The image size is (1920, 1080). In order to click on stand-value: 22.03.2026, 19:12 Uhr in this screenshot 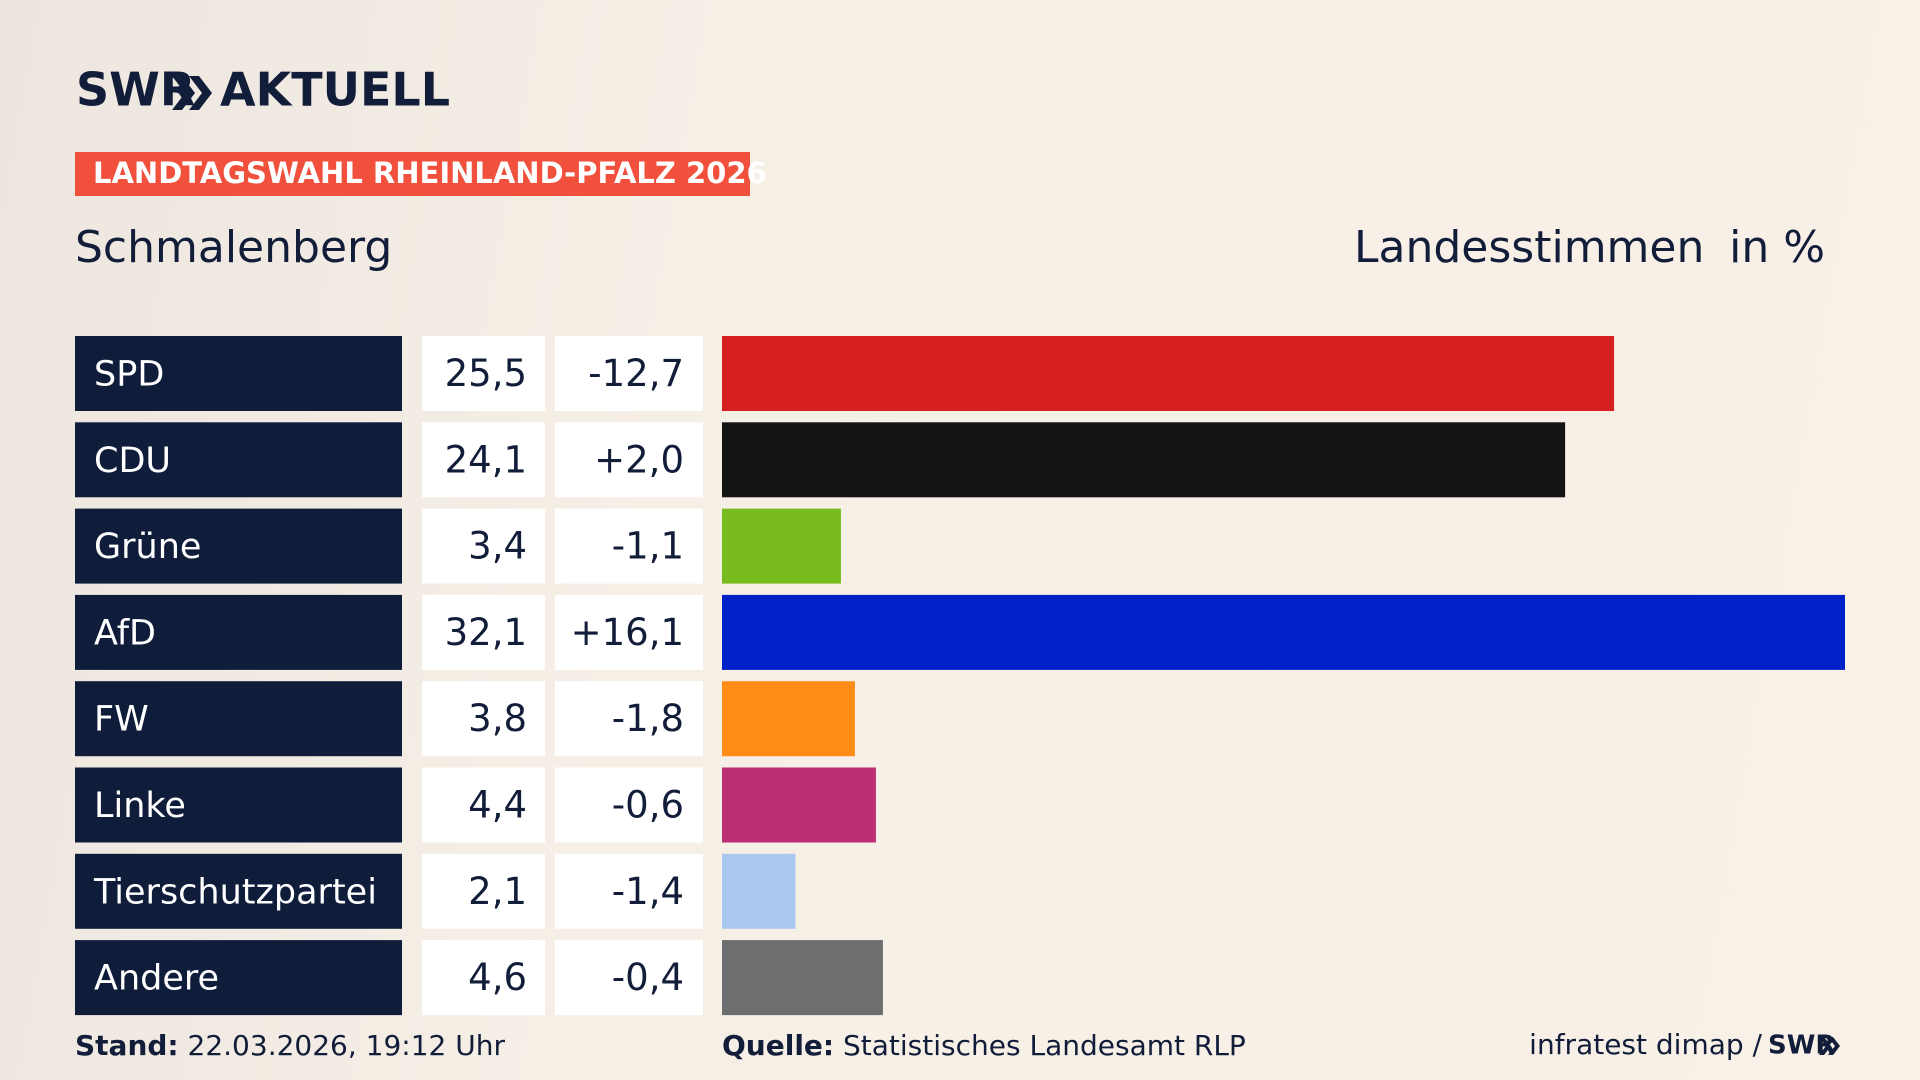, I will do `click(347, 1045)`.